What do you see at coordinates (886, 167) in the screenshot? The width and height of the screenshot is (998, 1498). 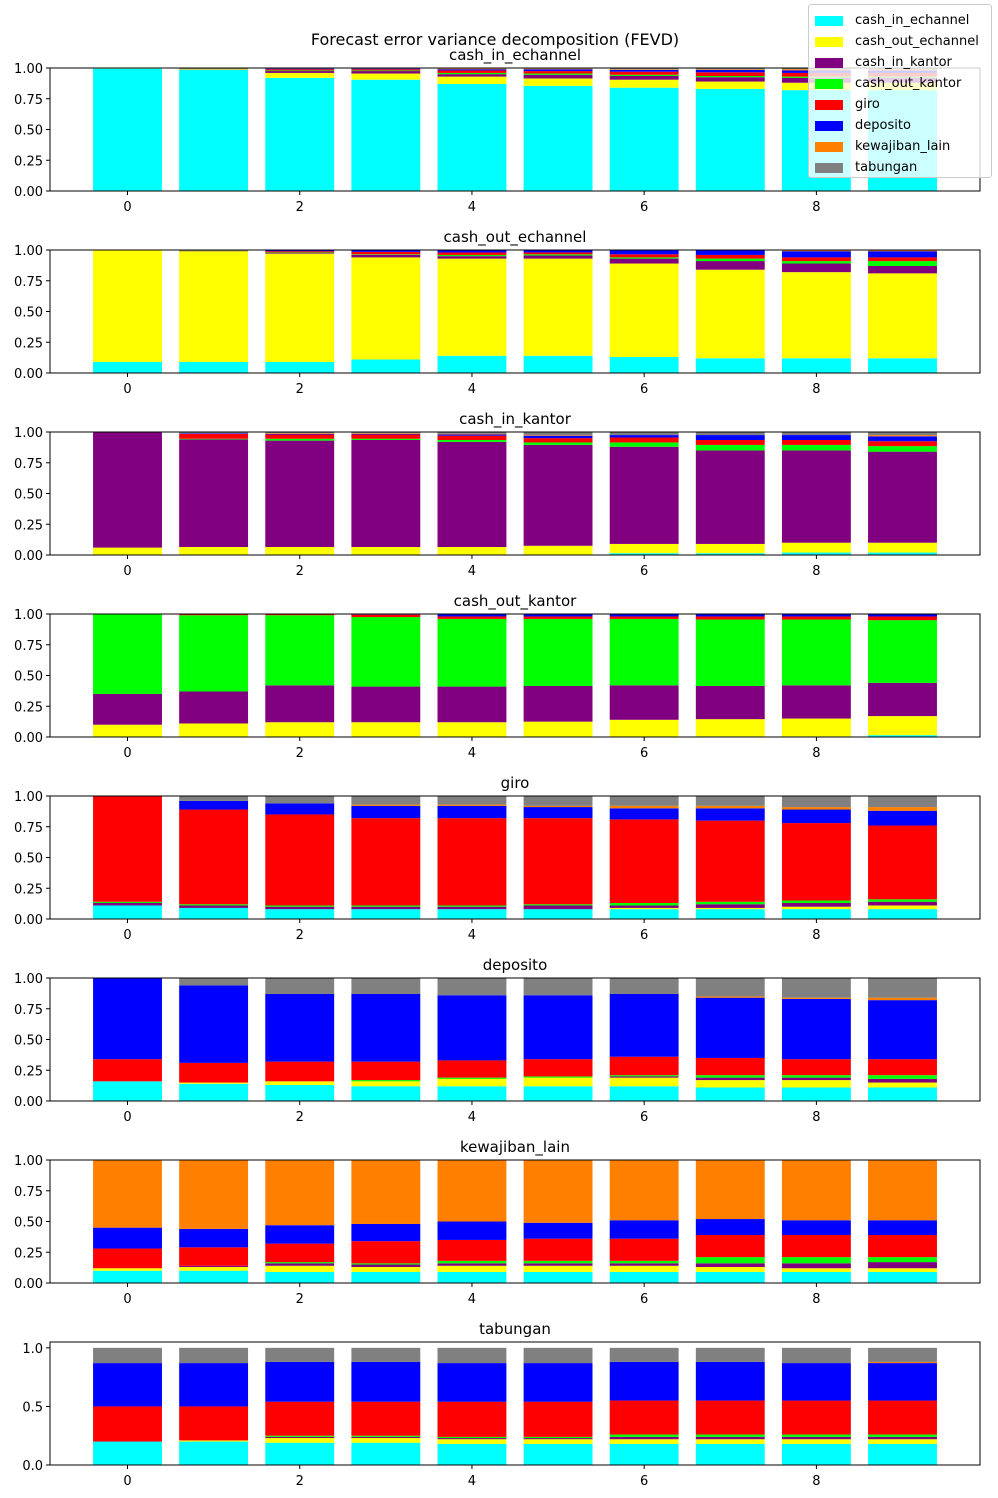 I see `legend-label: tabungan` at bounding box center [886, 167].